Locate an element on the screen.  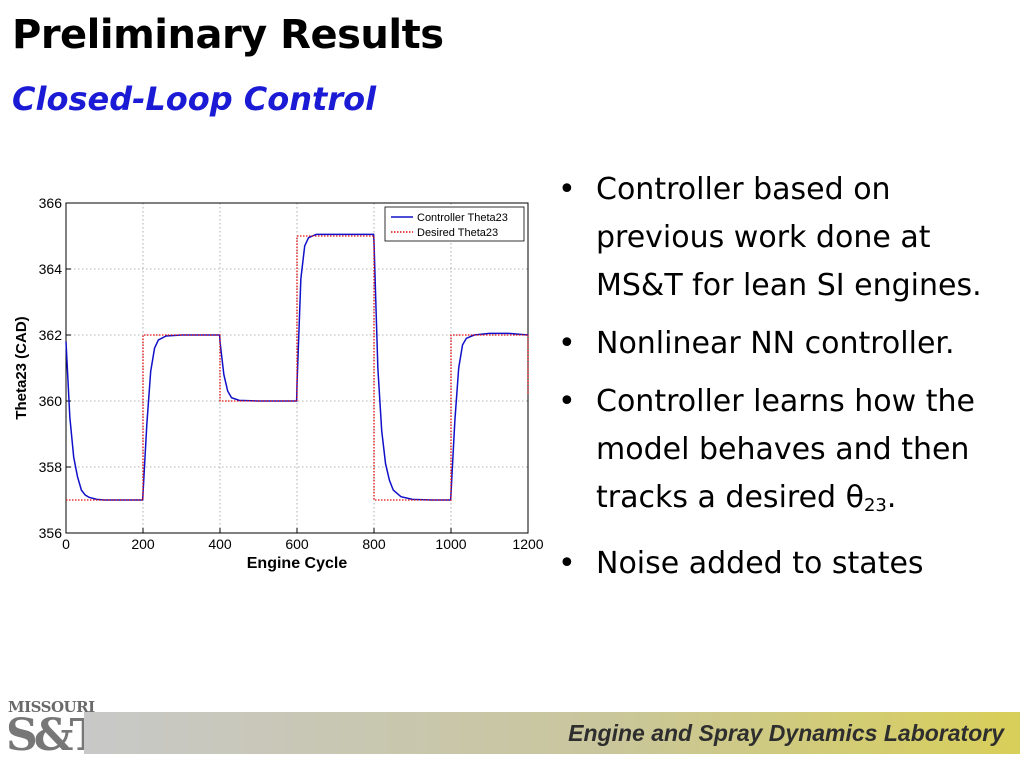
y-axis-label: Theta23 (CAD) is located at coordinates (21, 367).